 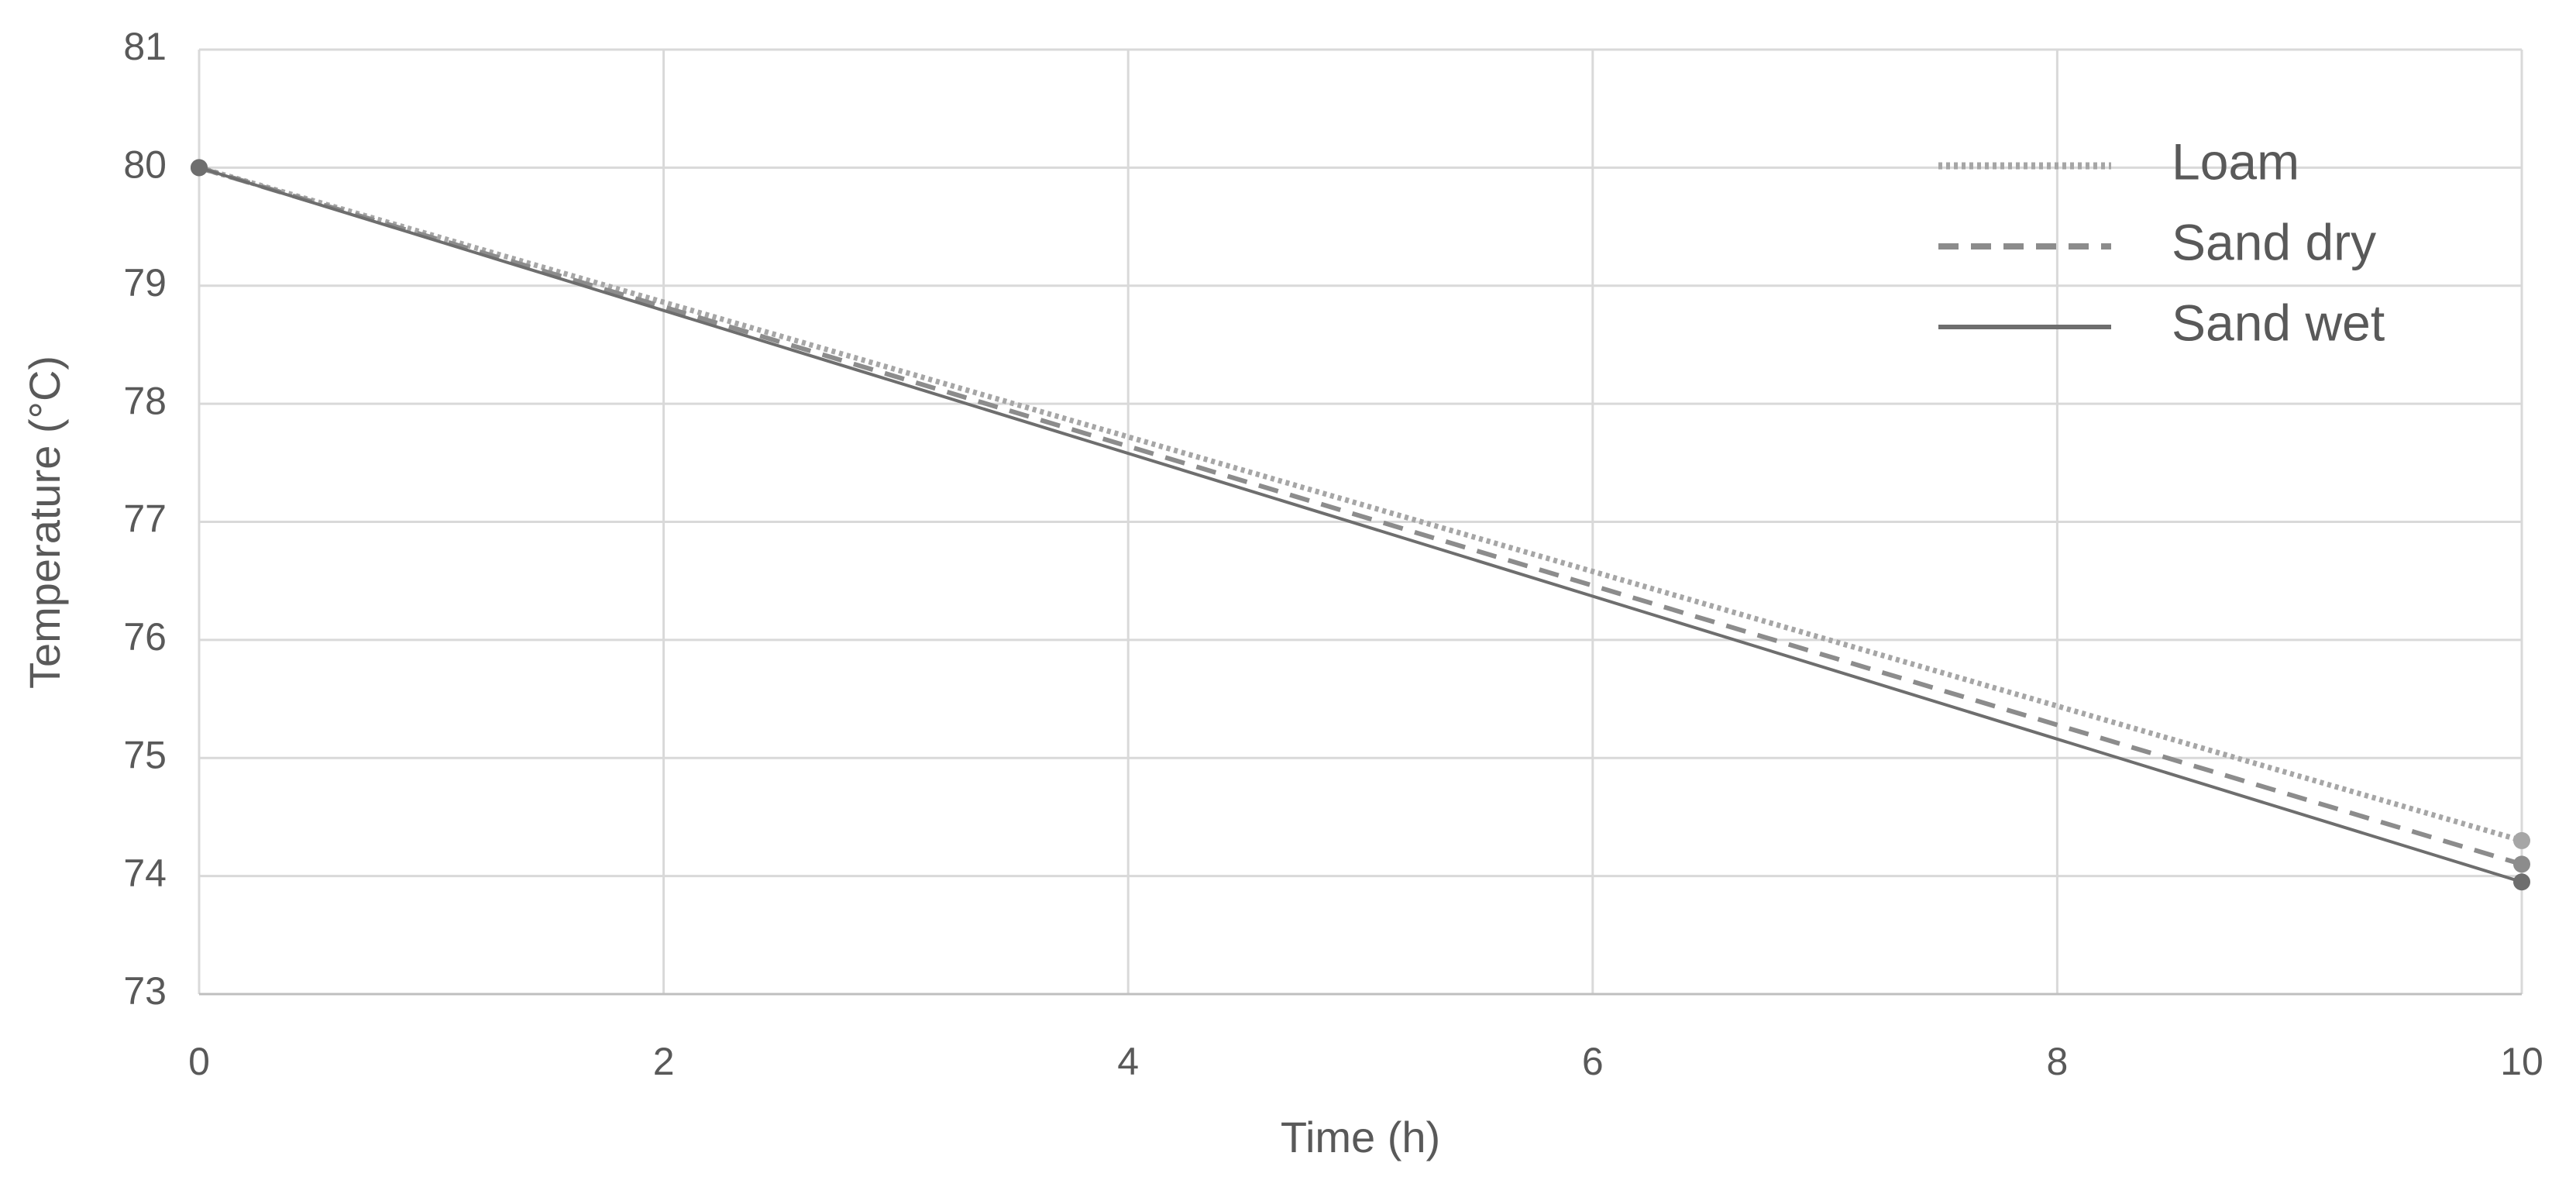 I want to click on legend-label: Sand wet, so click(x=2278, y=322).